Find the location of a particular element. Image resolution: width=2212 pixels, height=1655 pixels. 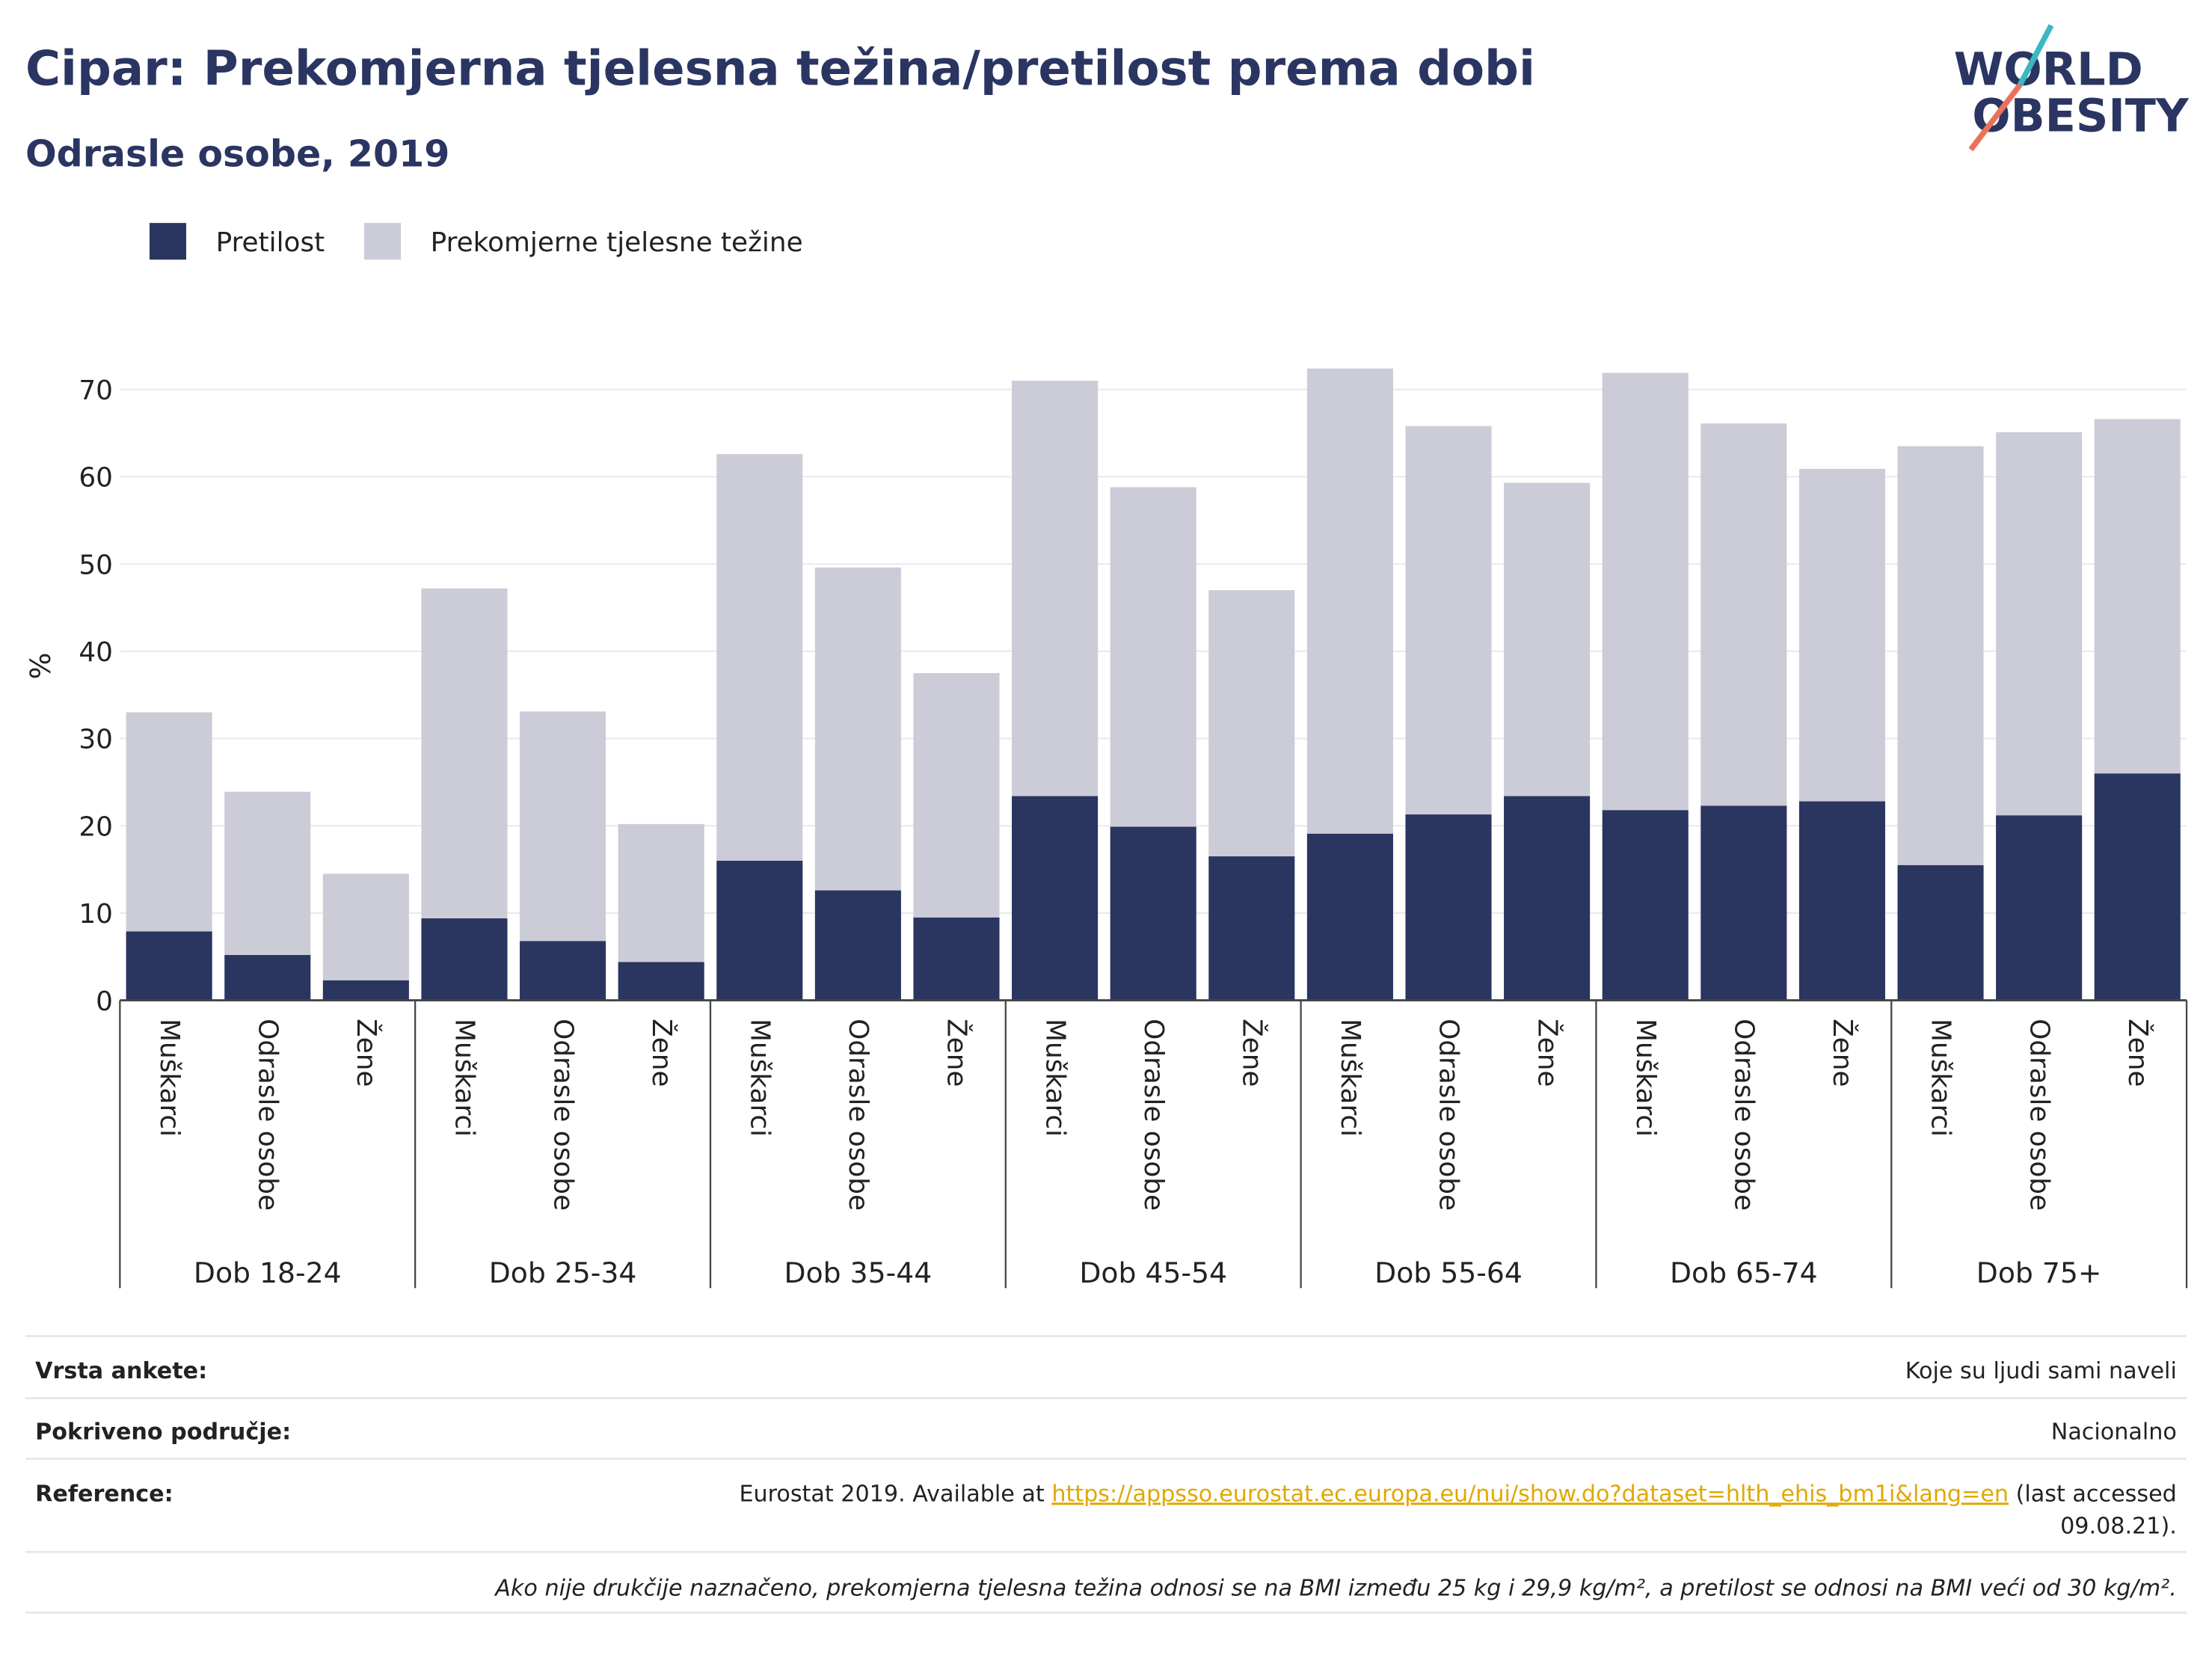

footer-label: Reference: is located at coordinates (104, 1494).